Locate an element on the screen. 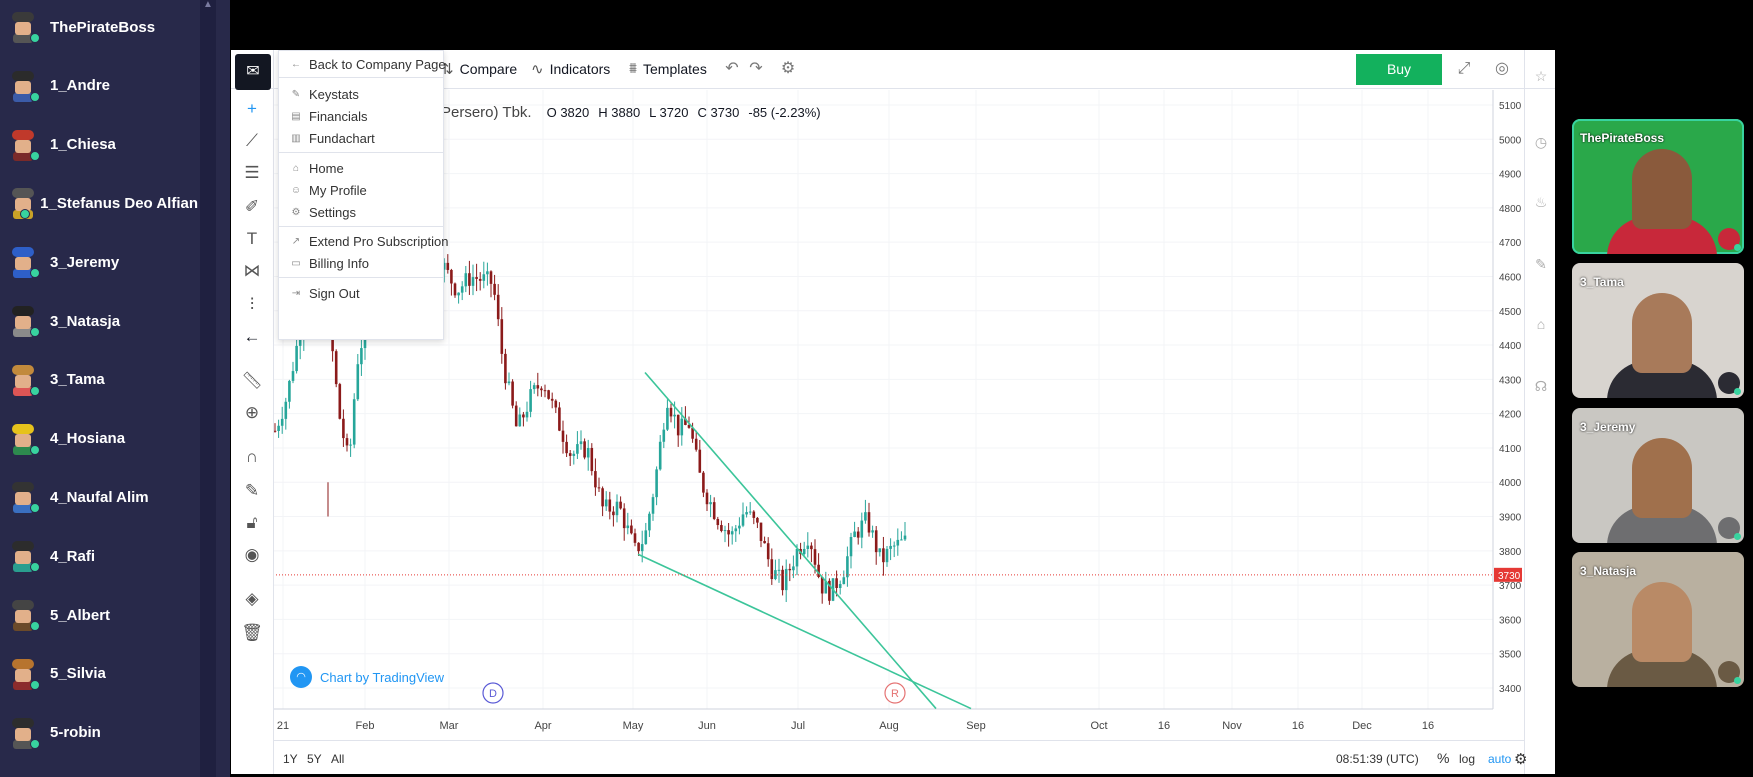 This screenshot has width=1753, height=777. pattern-icon: ⋈ is located at coordinates (252, 270).